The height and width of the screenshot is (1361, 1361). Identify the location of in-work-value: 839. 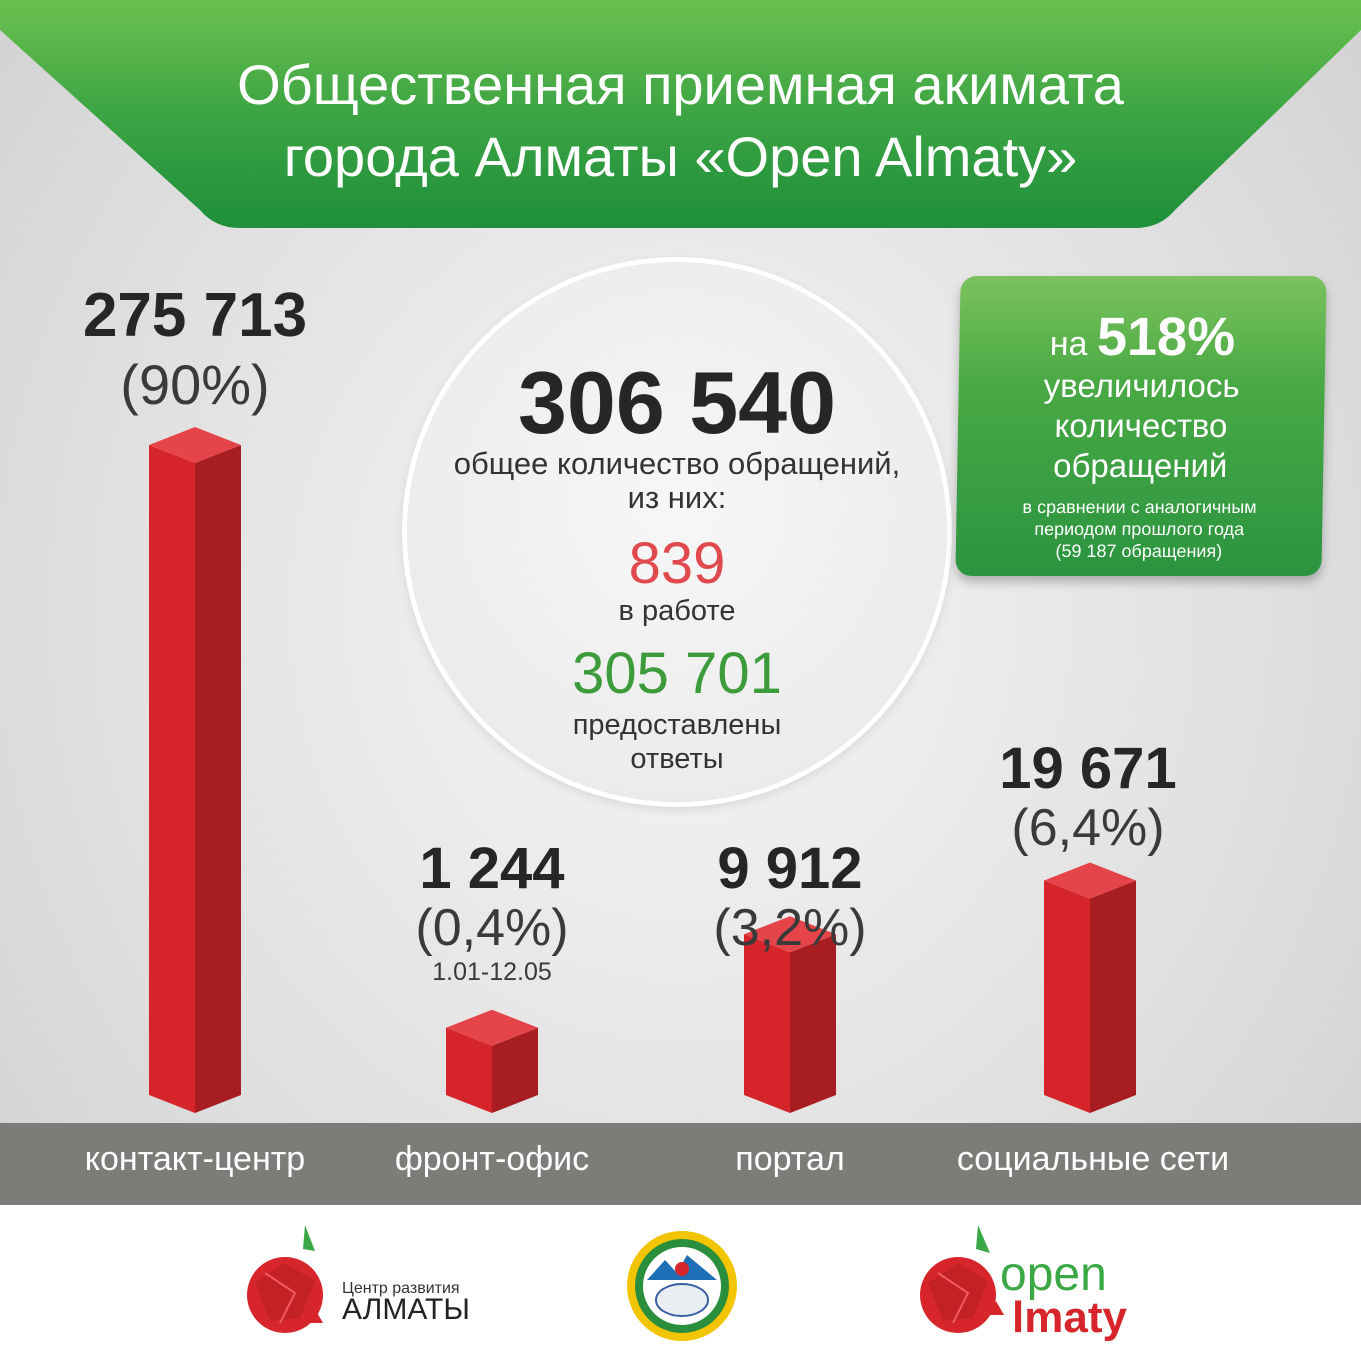
(677, 563).